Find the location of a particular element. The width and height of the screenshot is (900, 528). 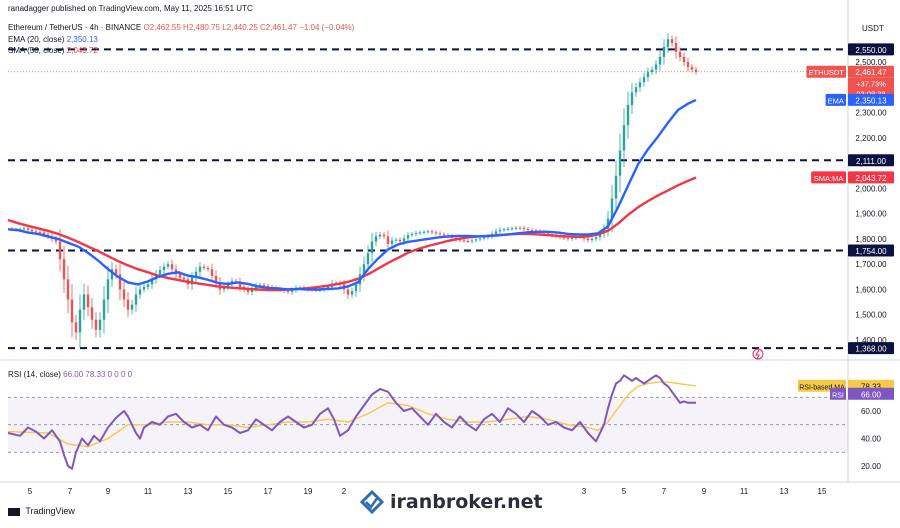

last-price-value: 2,461.47 is located at coordinates (871, 72).